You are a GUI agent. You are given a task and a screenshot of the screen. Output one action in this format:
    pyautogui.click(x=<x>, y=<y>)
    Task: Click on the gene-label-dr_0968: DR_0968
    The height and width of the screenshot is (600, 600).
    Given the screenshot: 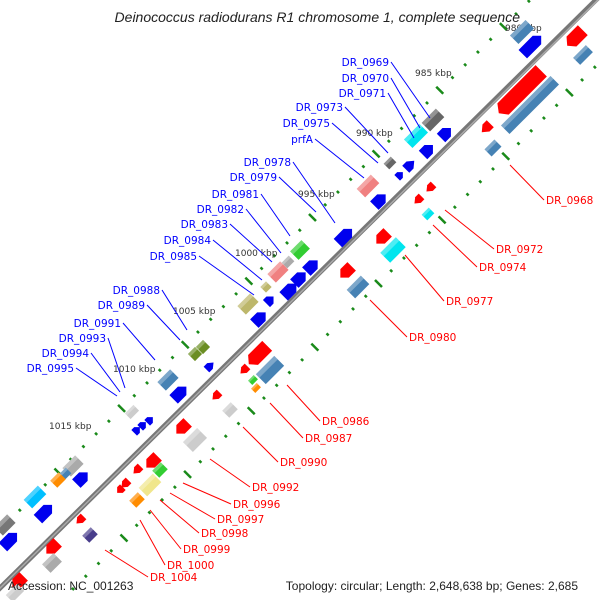 What is the action you would take?
    pyautogui.click(x=569, y=201)
    